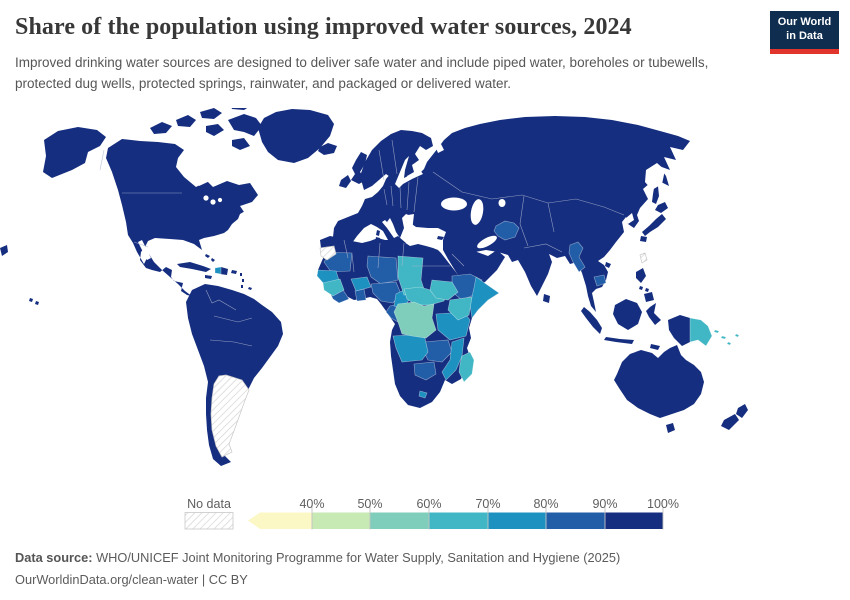 Image resolution: width=850 pixels, height=600 pixels. Describe the element at coordinates (144, 250) in the screenshot. I see `gulf-of-california` at that location.